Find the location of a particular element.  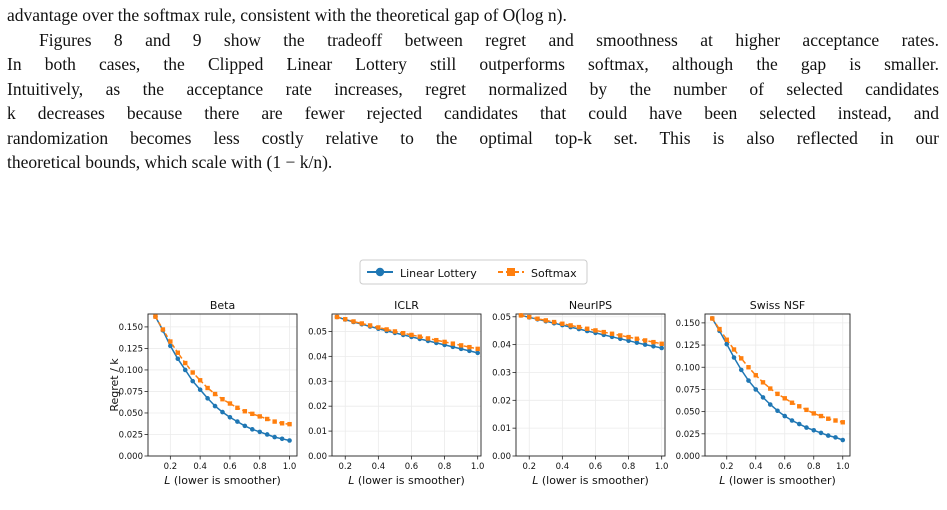

y-tick-label-3-1: 0.025 is located at coordinates (688, 435).